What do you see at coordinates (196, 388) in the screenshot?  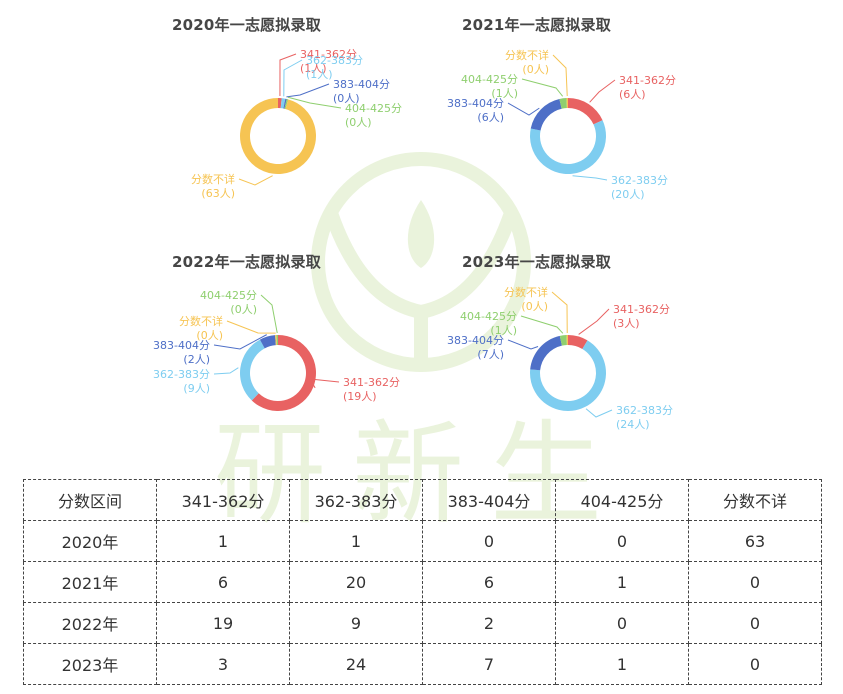 I see `slice-count-label: (9人)` at bounding box center [196, 388].